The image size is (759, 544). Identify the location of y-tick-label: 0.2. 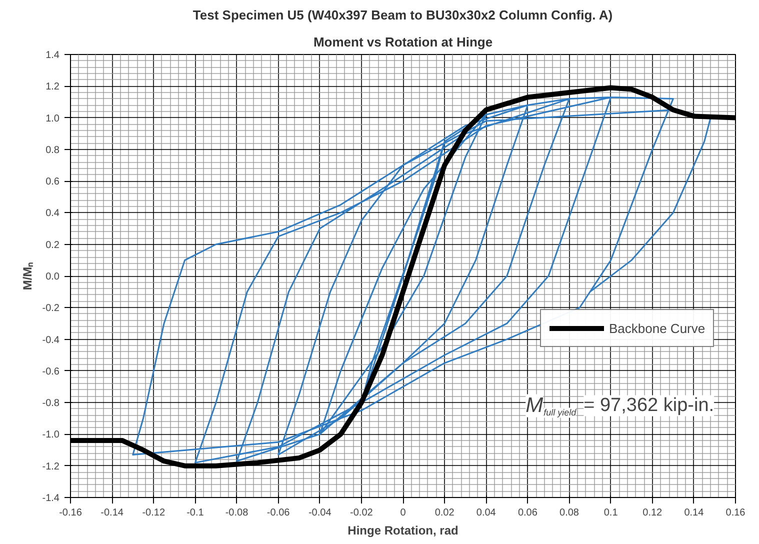
(53, 245).